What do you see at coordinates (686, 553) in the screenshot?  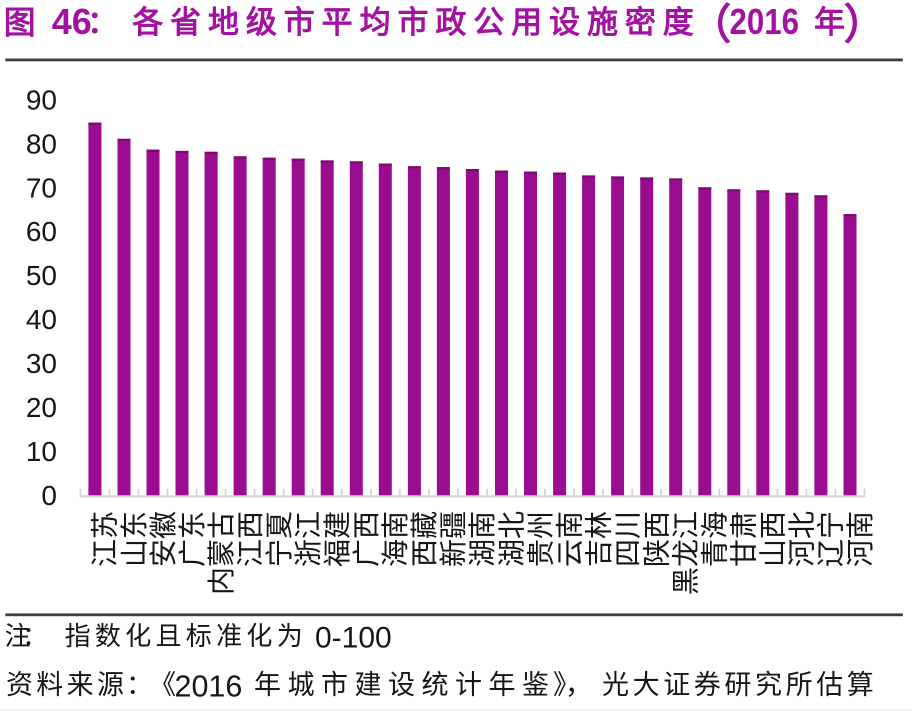 I see `svg-text: 黑龙江` at bounding box center [686, 553].